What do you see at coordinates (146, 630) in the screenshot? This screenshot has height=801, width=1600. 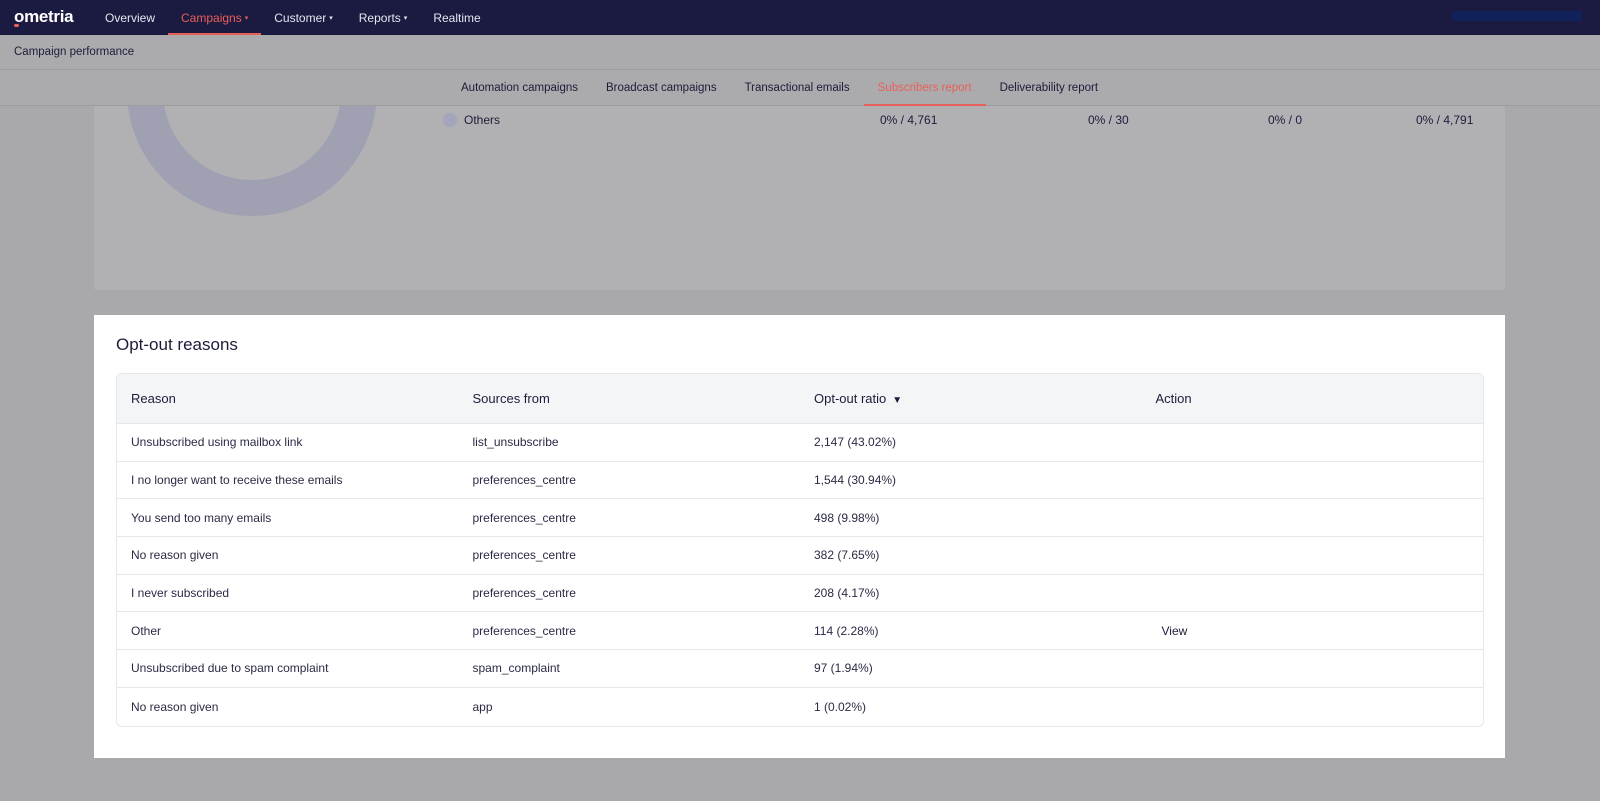 I see `cell-reason: Other` at bounding box center [146, 630].